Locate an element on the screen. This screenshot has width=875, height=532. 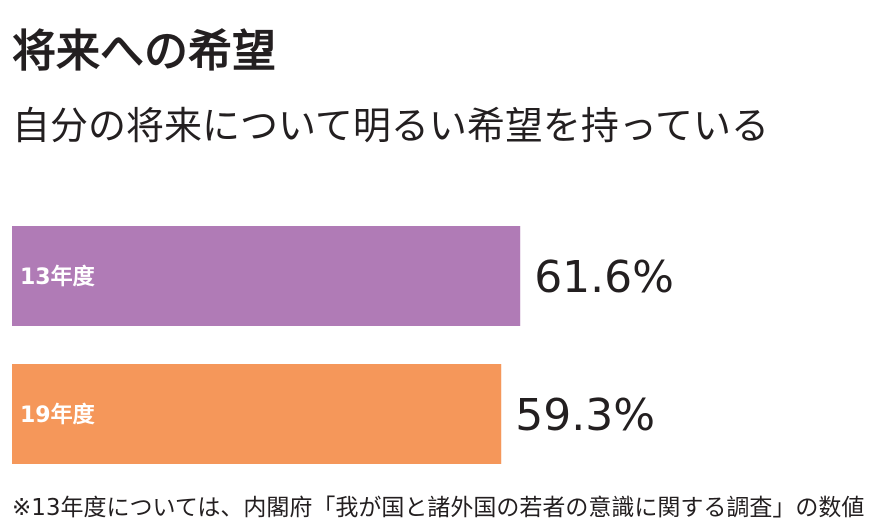
bar-value-label: 61.6% is located at coordinates (604, 277).